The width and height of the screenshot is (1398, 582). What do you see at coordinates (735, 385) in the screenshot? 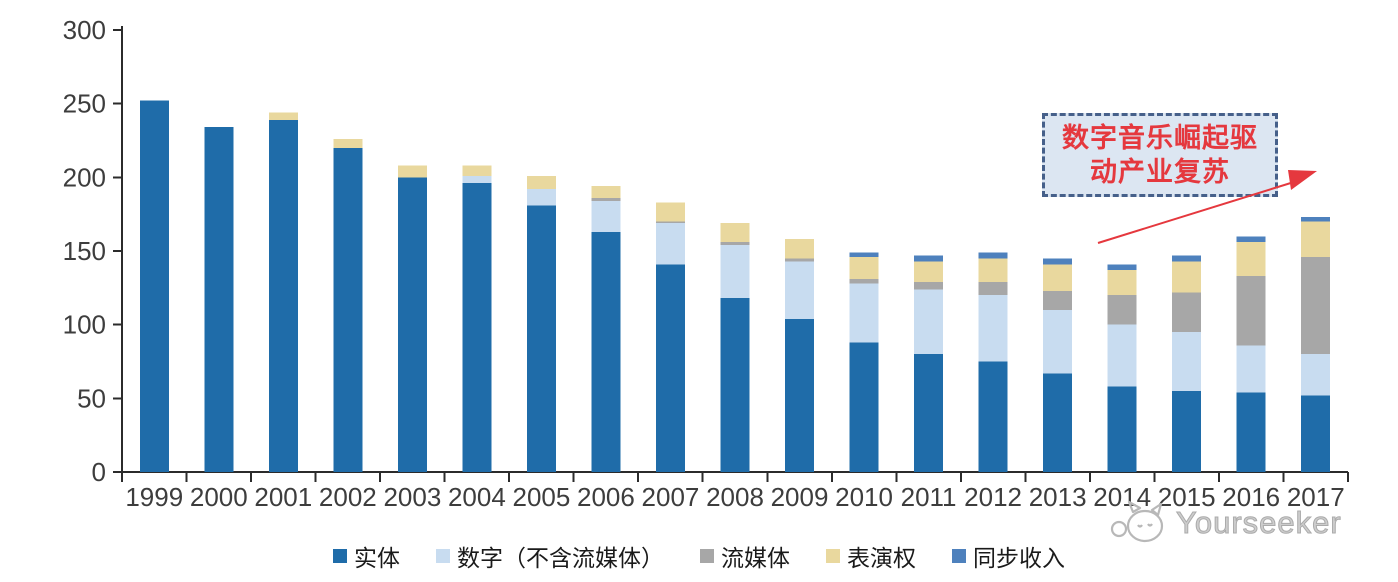
I see `bar-segment-2008-实体` at bounding box center [735, 385].